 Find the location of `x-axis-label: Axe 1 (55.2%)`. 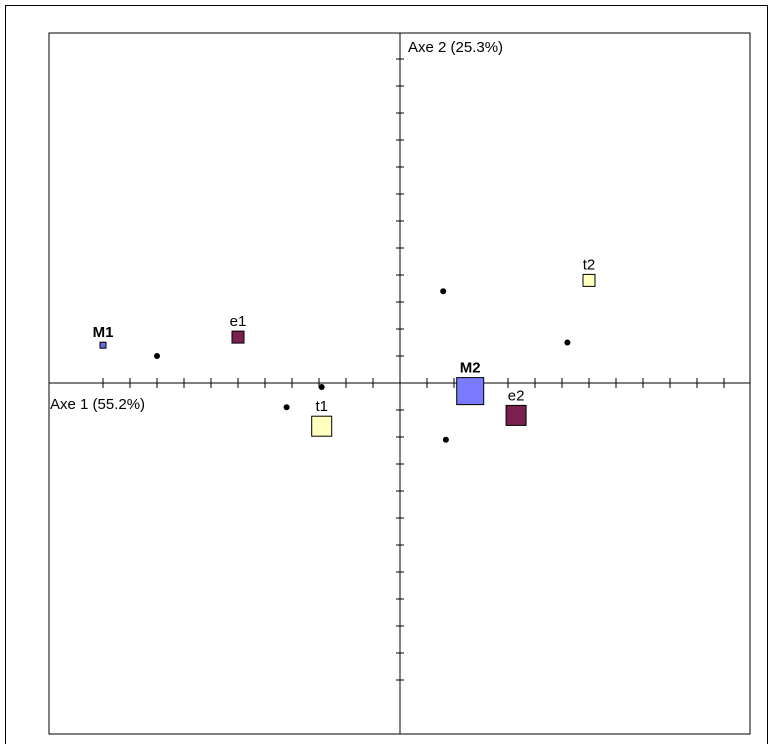

x-axis-label: Axe 1 (55.2%) is located at coordinates (97, 404).